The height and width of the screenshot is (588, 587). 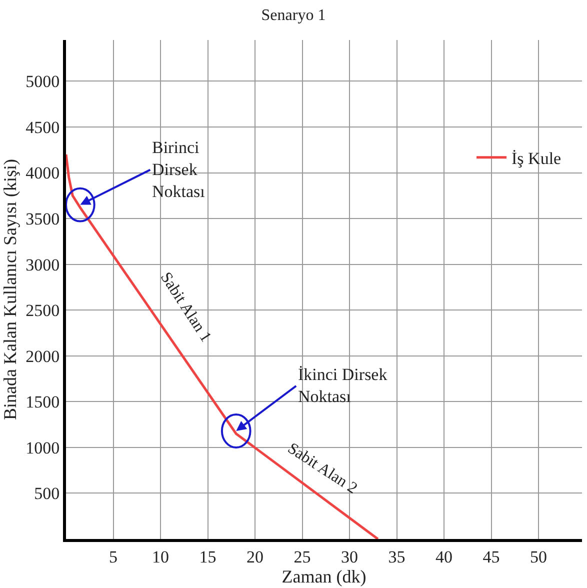 I want to click on y-axis-title: Binada Kalan Kullanıcı Sayısı (kişi), so click(x=10, y=289).